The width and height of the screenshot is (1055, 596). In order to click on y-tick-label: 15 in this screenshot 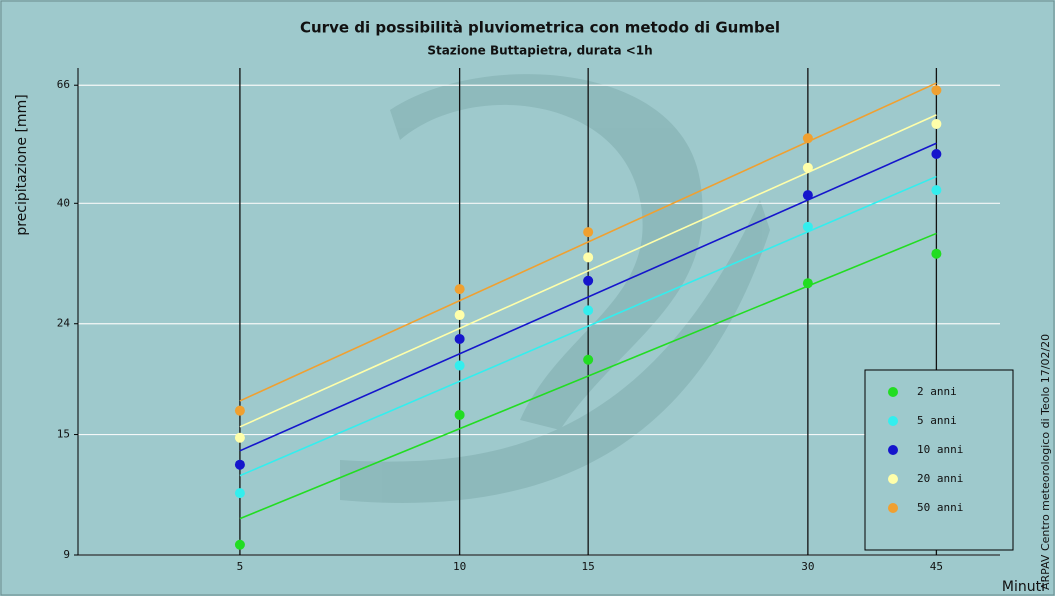, I will do `click(63, 434)`.